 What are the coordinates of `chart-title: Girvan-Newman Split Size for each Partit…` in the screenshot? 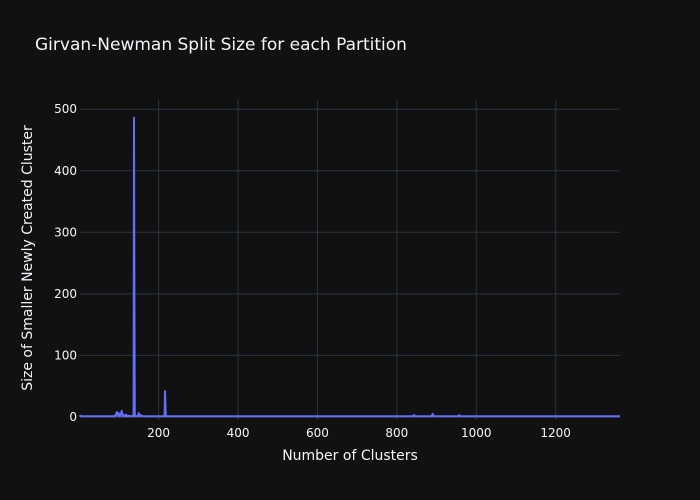 It's located at (221, 45).